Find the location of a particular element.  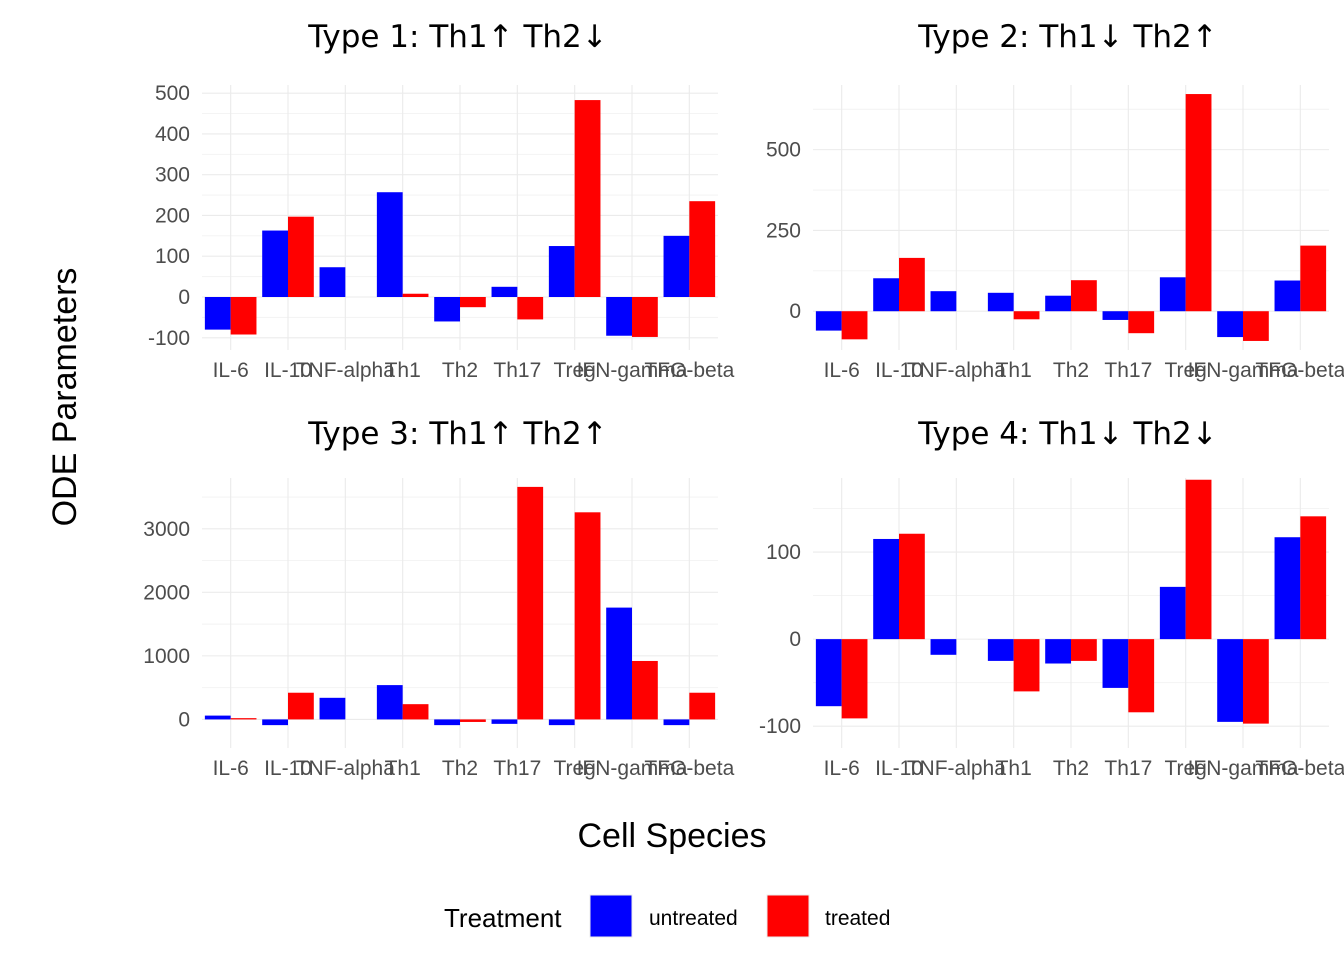

legend-label-untreated: untreated is located at coordinates (693, 918).